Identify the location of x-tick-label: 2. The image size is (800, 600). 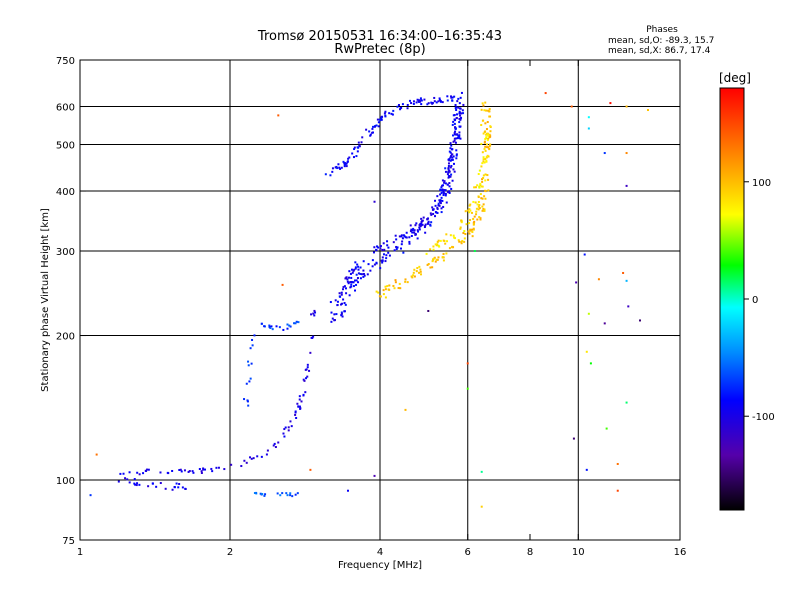
(230, 552).